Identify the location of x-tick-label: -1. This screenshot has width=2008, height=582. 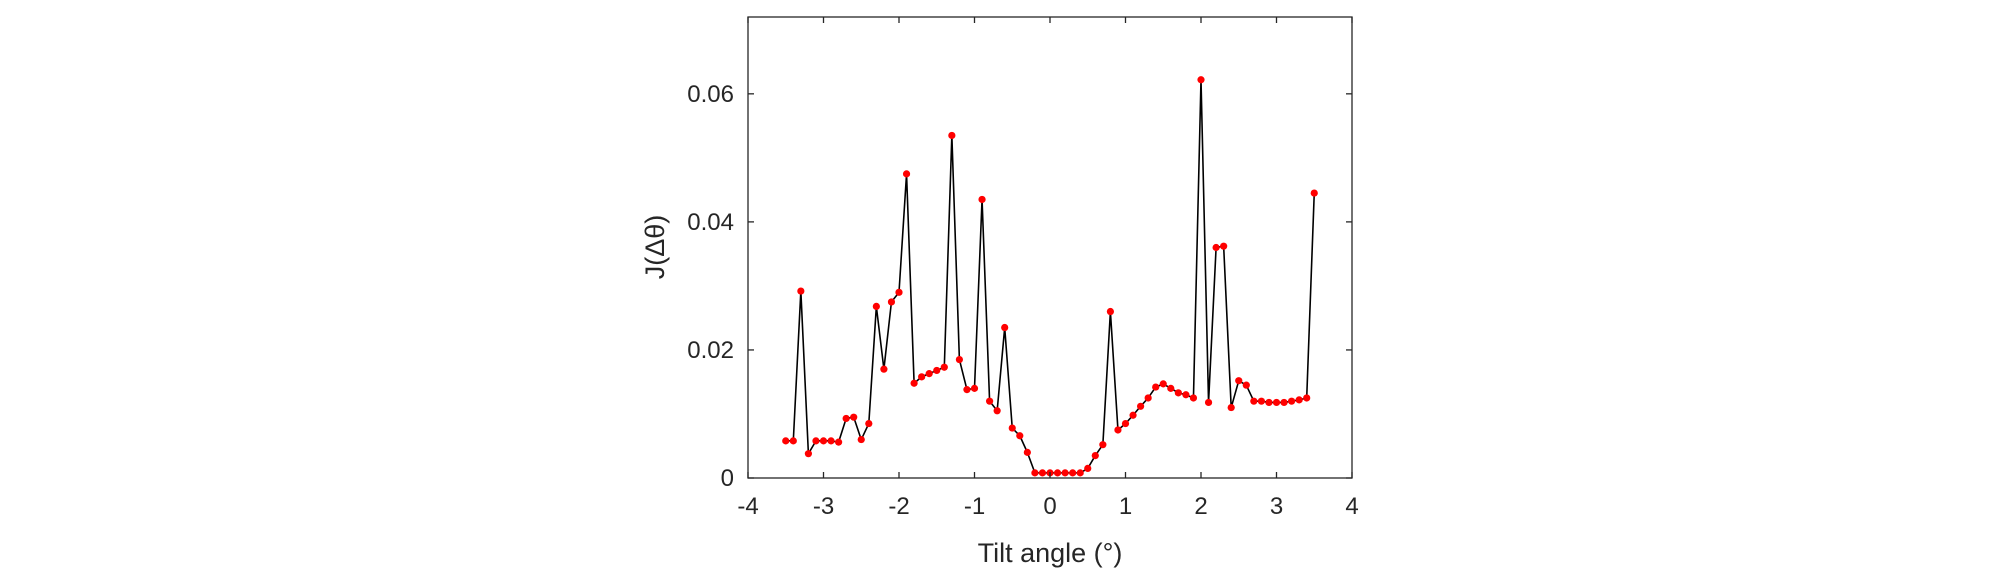
(974, 506).